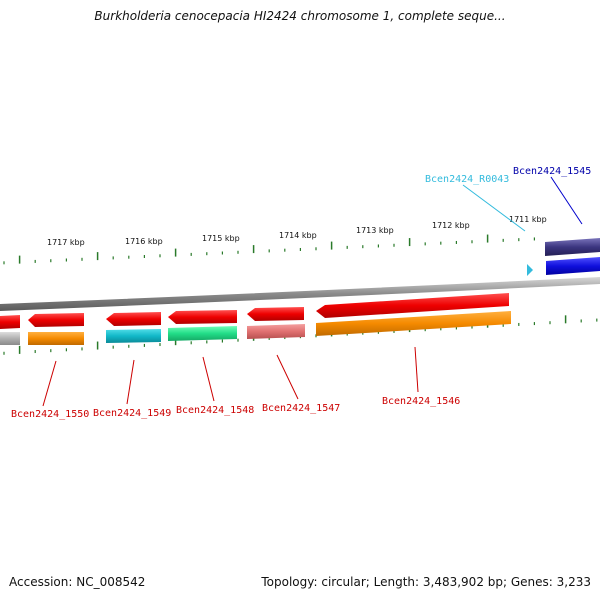  Describe the element at coordinates (467, 179) in the screenshot. I see `gene-label-r0043: Bcen2424_R0043` at that location.